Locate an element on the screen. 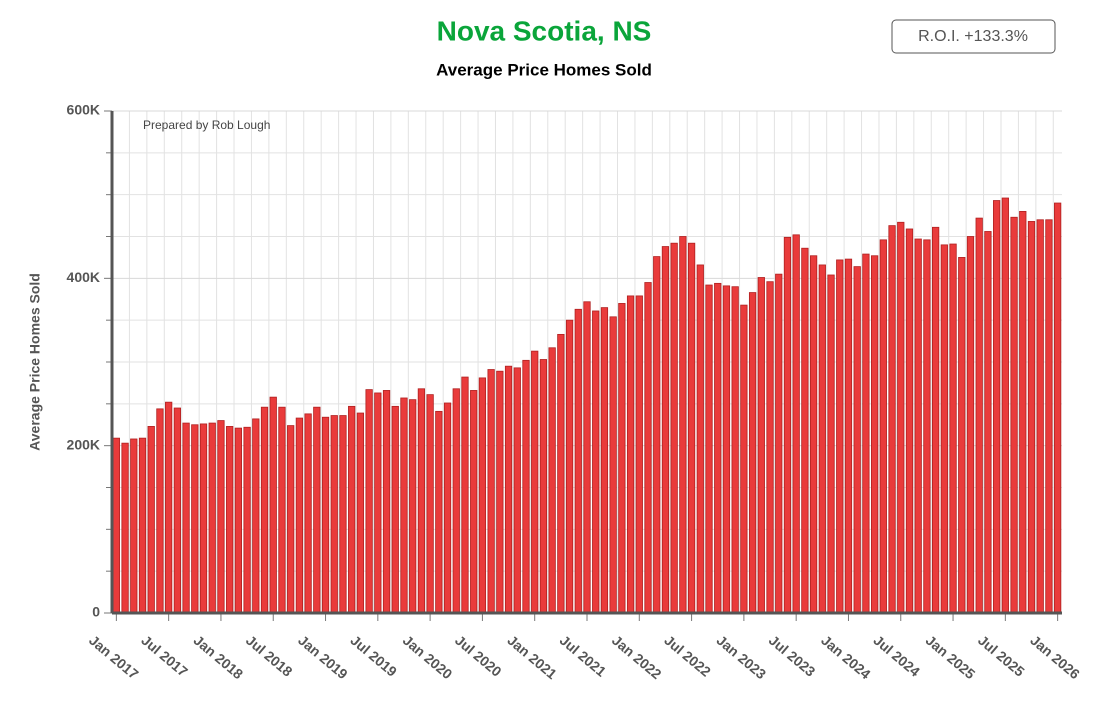  x-tick-label: Jan 2017 is located at coordinates (114, 657).